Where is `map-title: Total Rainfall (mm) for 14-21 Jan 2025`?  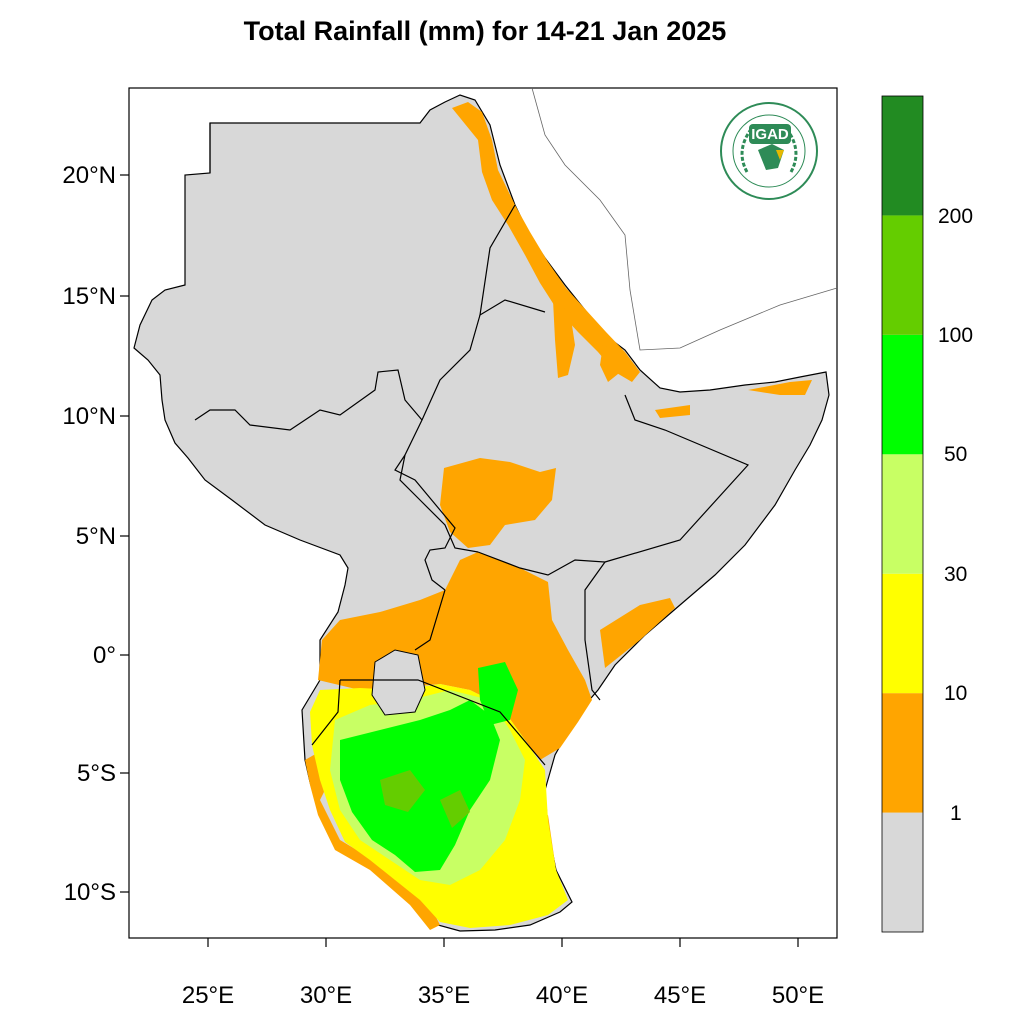 map-title: Total Rainfall (mm) for 14-21 Jan 2025 is located at coordinates (485, 31).